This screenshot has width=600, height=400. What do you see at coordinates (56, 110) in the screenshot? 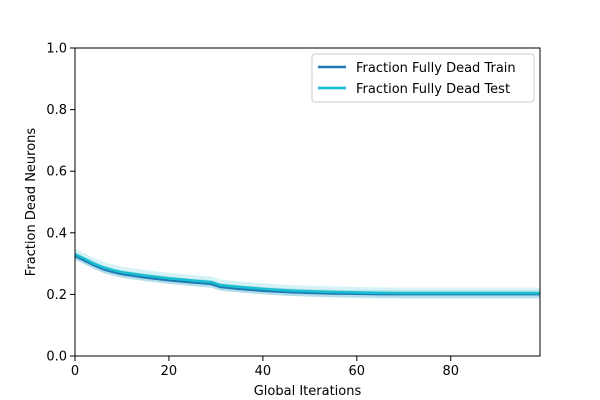
I see `y-tick-label: 0.8` at bounding box center [56, 110].